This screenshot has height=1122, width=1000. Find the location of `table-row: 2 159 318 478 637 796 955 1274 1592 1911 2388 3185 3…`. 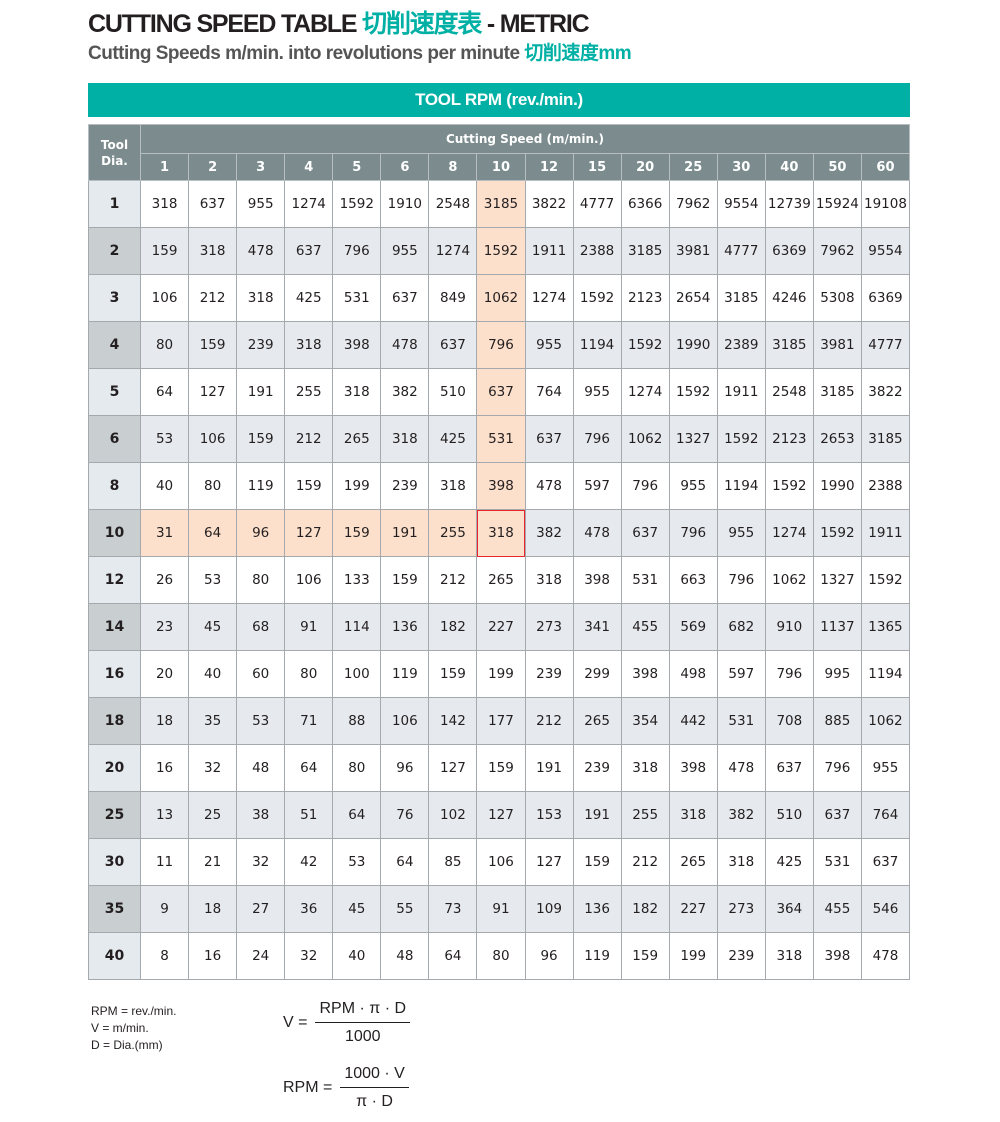

table-row: 2 159 318 478 637 796 955 1274 1592 1911 2388 3185 3… is located at coordinates (499, 251).